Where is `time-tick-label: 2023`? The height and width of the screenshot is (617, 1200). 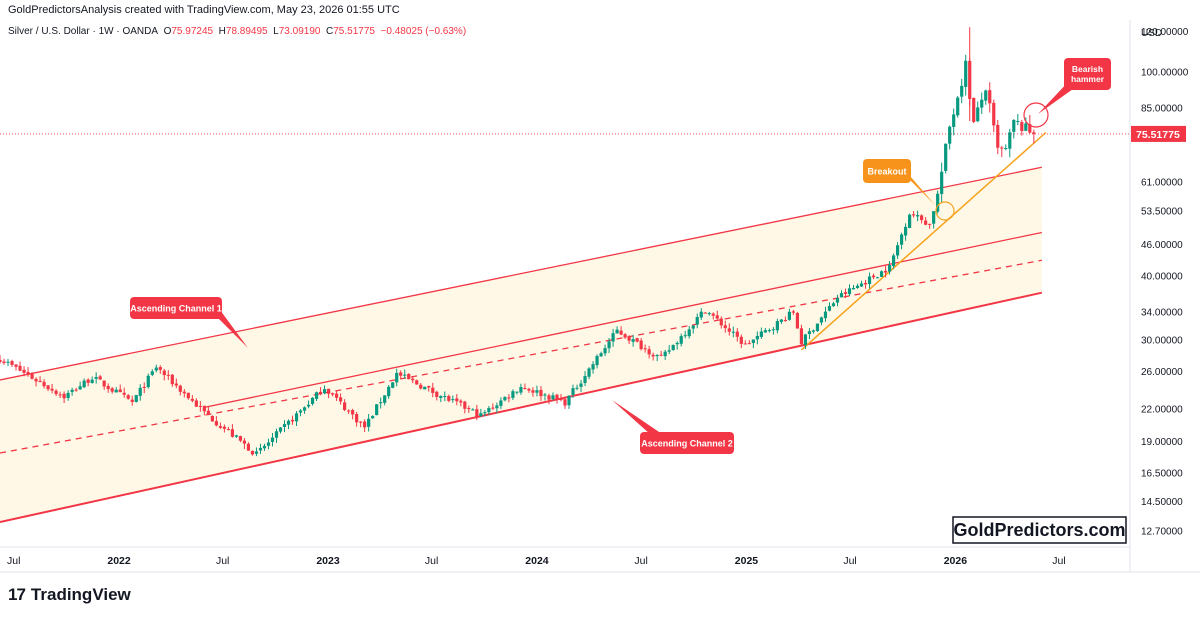 time-tick-label: 2023 is located at coordinates (328, 561).